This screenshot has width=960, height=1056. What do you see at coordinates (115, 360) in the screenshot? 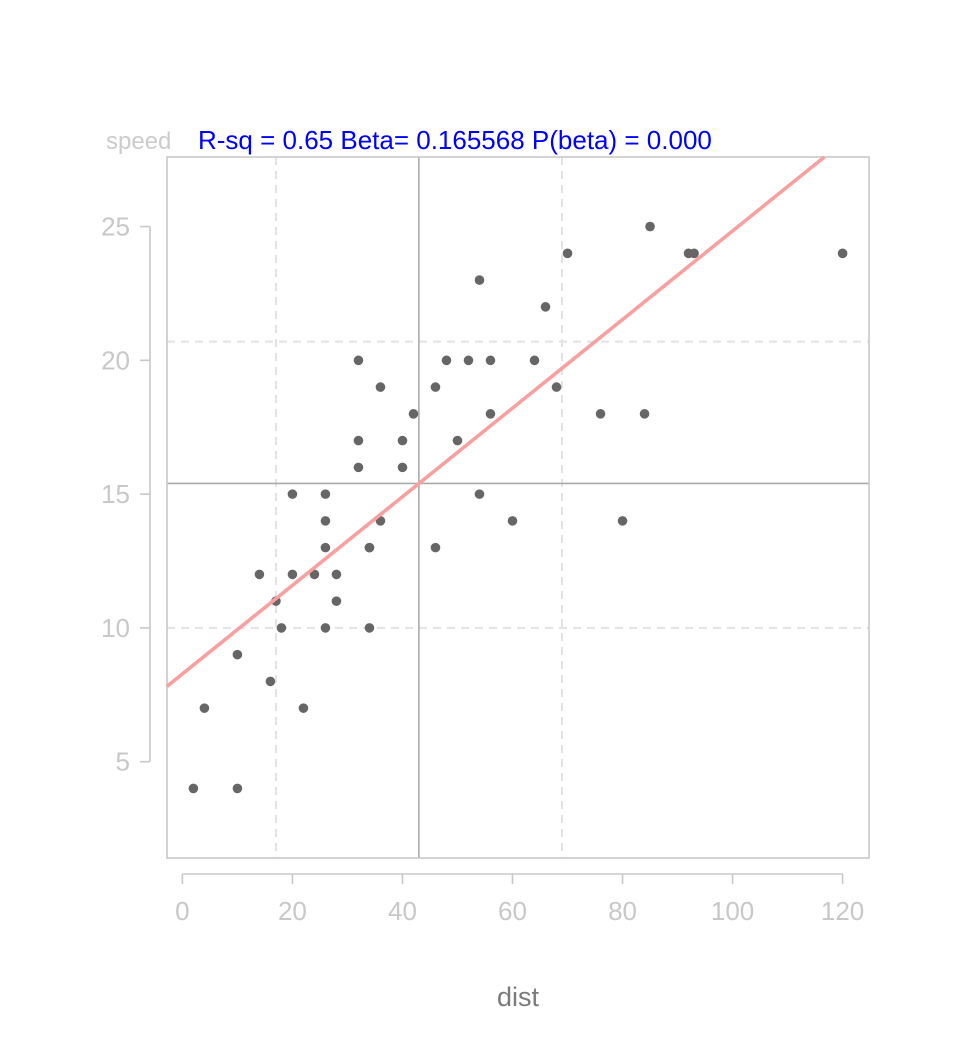
I see `y-tick-label: 20` at bounding box center [115, 360].